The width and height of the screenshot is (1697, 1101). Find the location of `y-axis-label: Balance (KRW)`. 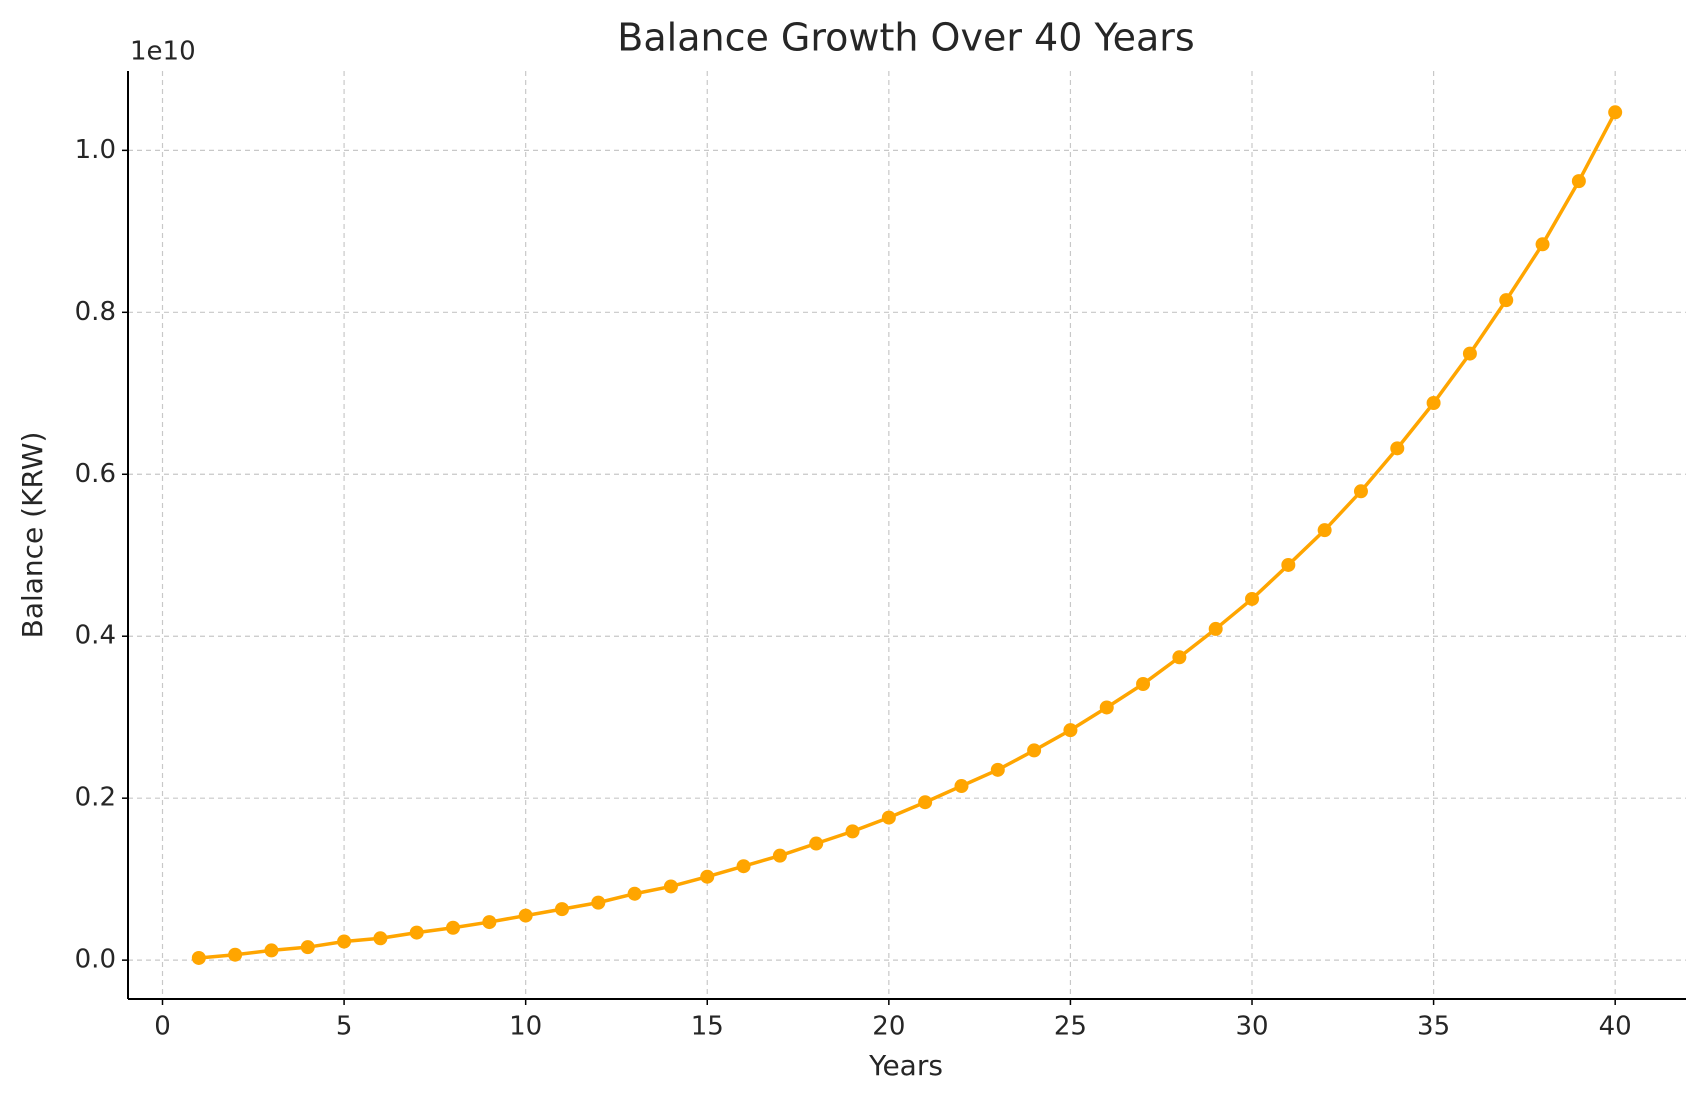

y-axis-label: Balance (KRW) is located at coordinates (32, 535).